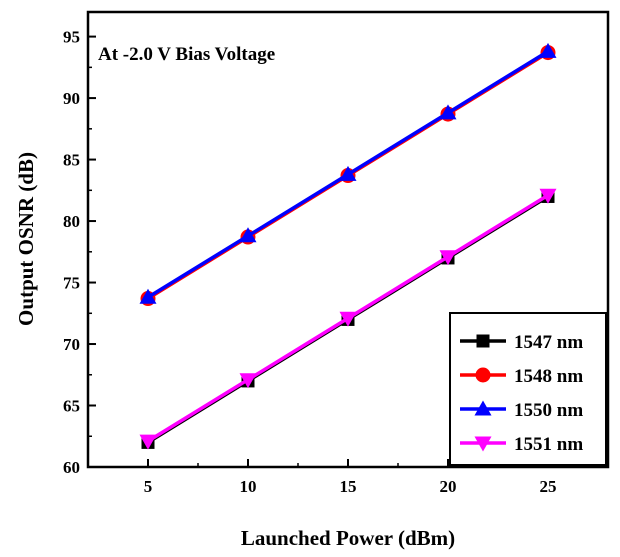 This screenshot has width=620, height=557. What do you see at coordinates (548, 376) in the screenshot?
I see `legend-label: 1548 nm` at bounding box center [548, 376].